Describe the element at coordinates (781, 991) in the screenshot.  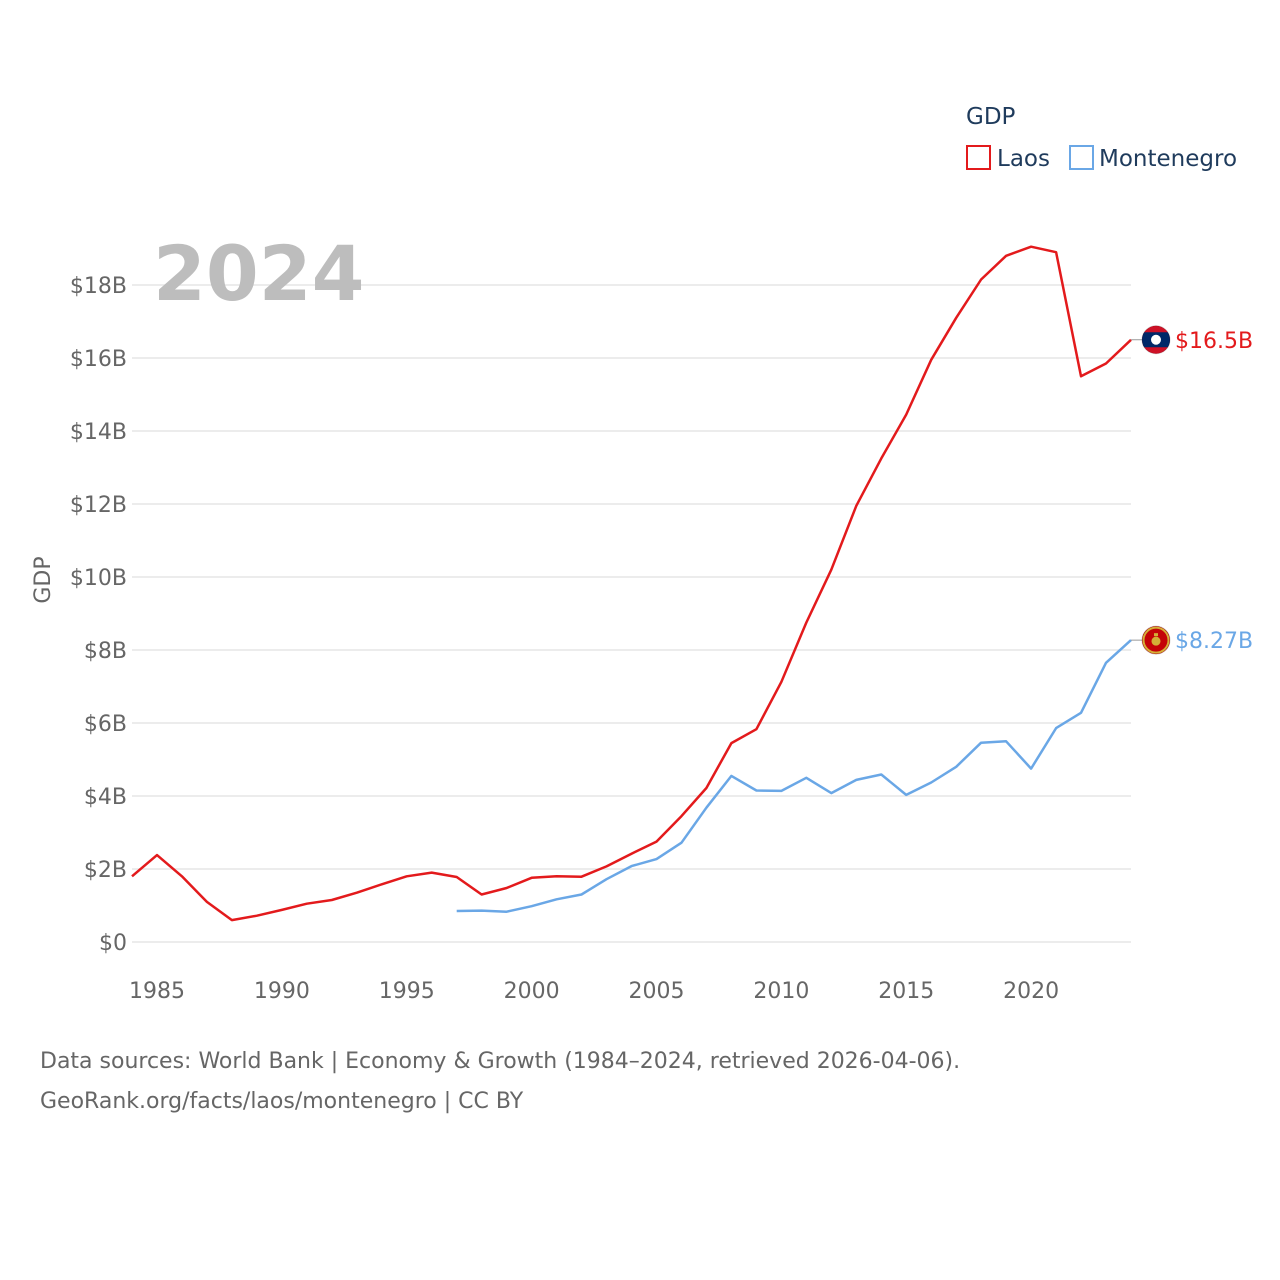
I see `x-tick-label: 2010` at that location.